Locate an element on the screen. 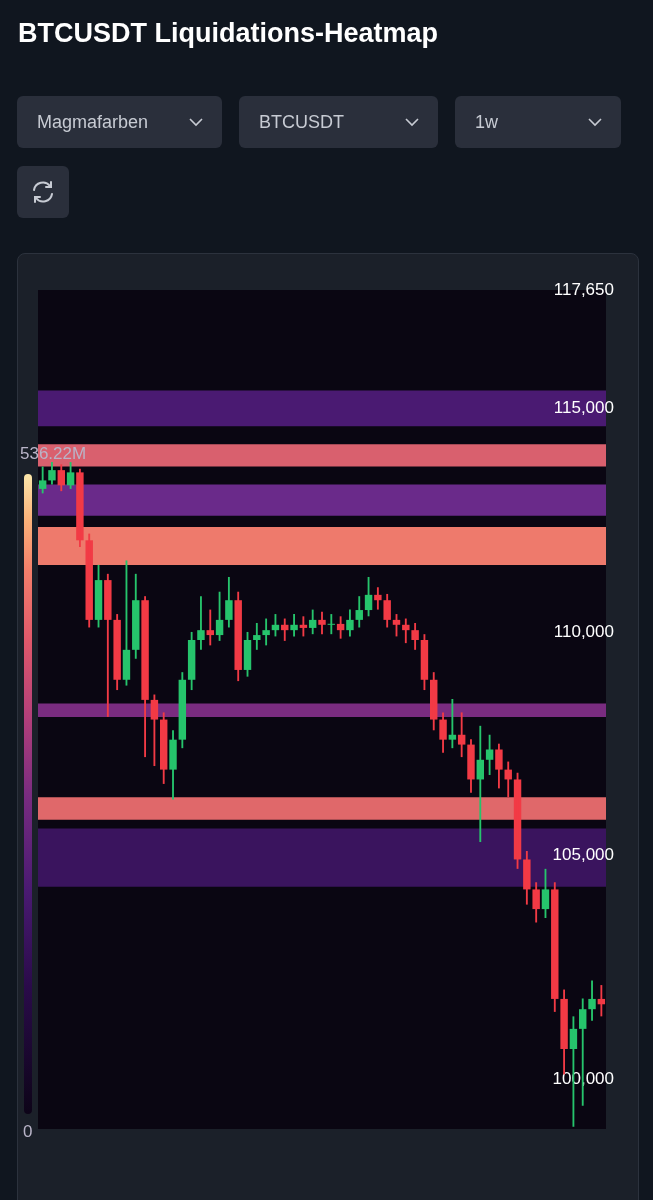  y-tick-label: 110,000 is located at coordinates (583, 631).